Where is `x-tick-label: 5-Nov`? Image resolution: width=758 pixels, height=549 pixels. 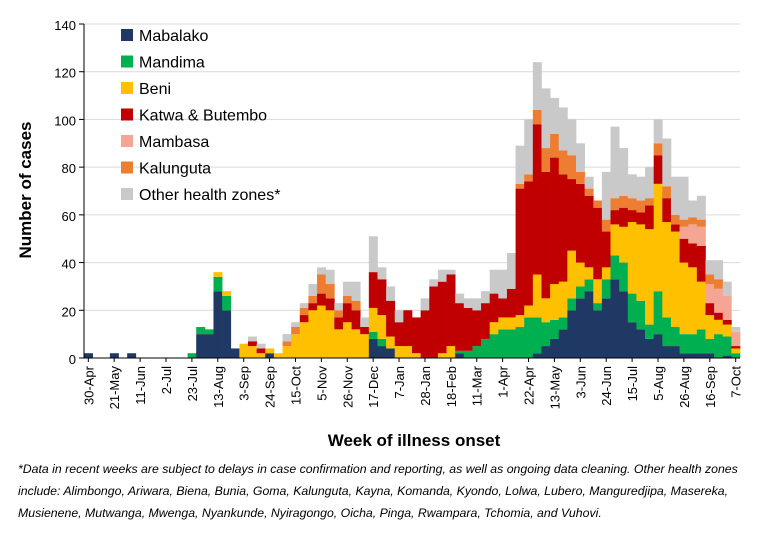
x-tick-label: 5-Nov is located at coordinates (321, 383).